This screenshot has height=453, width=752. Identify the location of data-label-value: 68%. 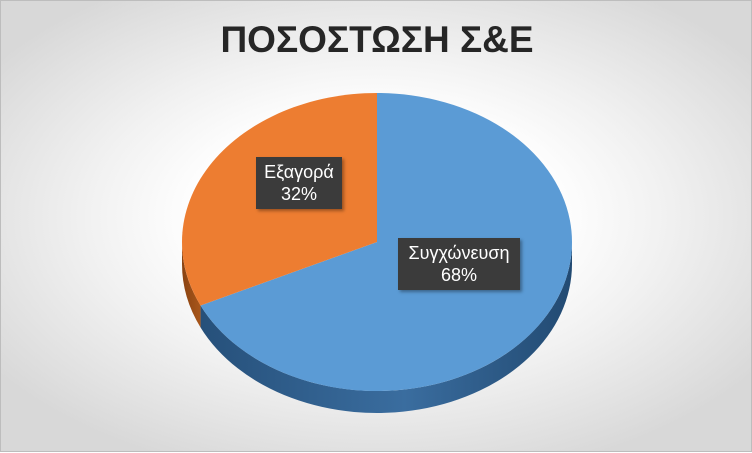
(459, 275).